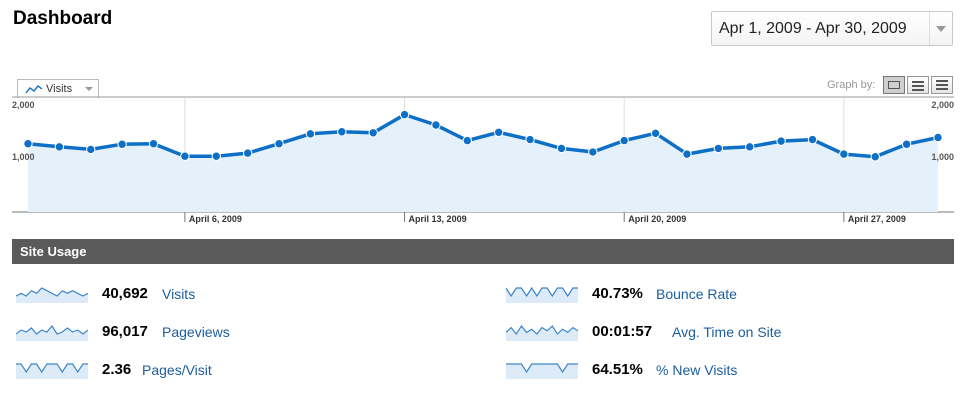 The height and width of the screenshot is (405, 966). I want to click on graph-metric-label: Visits, so click(59, 89).